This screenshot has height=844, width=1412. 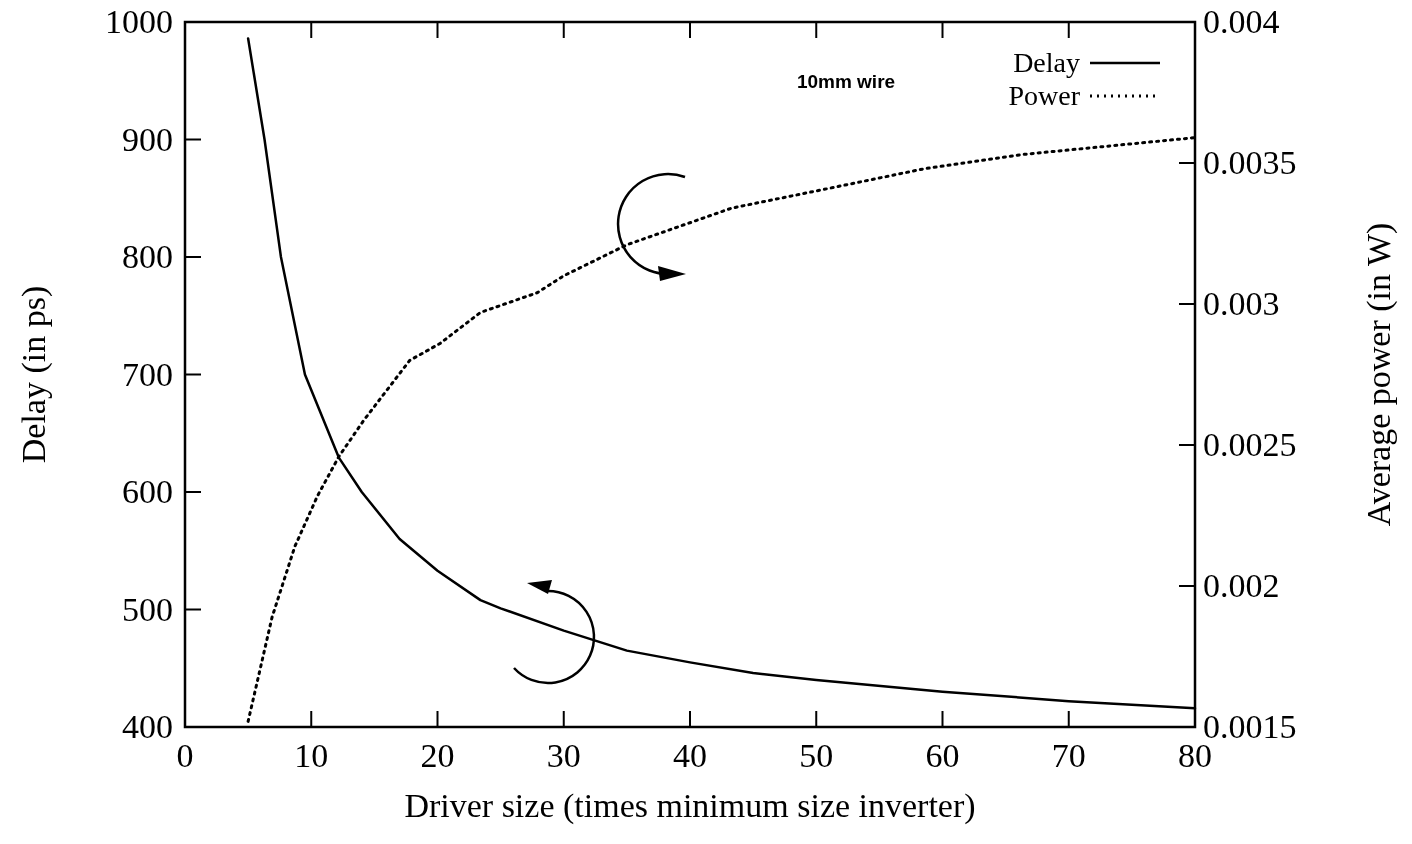 What do you see at coordinates (147, 609) in the screenshot?
I see `y-tick-label: 500` at bounding box center [147, 609].